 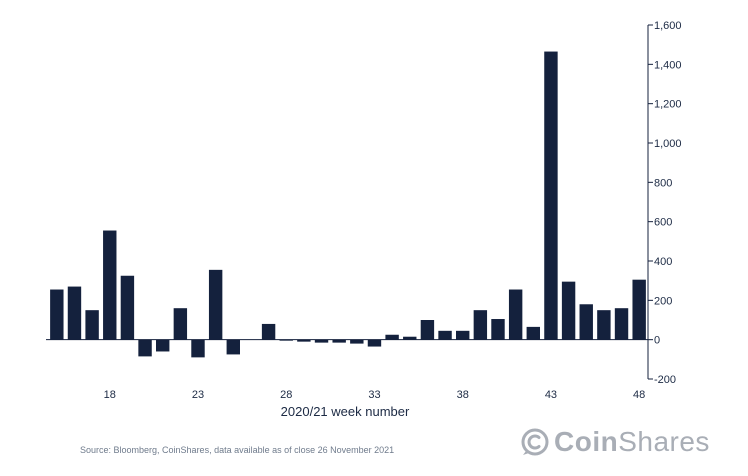 What do you see at coordinates (668, 144) in the screenshot?
I see `y-tick-label: 1,000` at bounding box center [668, 144].